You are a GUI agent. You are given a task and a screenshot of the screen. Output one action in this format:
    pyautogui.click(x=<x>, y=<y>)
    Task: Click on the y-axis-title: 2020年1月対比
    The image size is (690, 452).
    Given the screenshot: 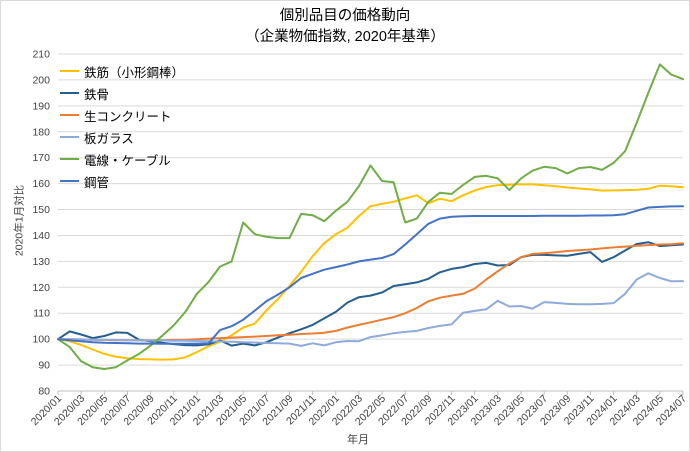 What is the action you would take?
    pyautogui.click(x=19, y=220)
    